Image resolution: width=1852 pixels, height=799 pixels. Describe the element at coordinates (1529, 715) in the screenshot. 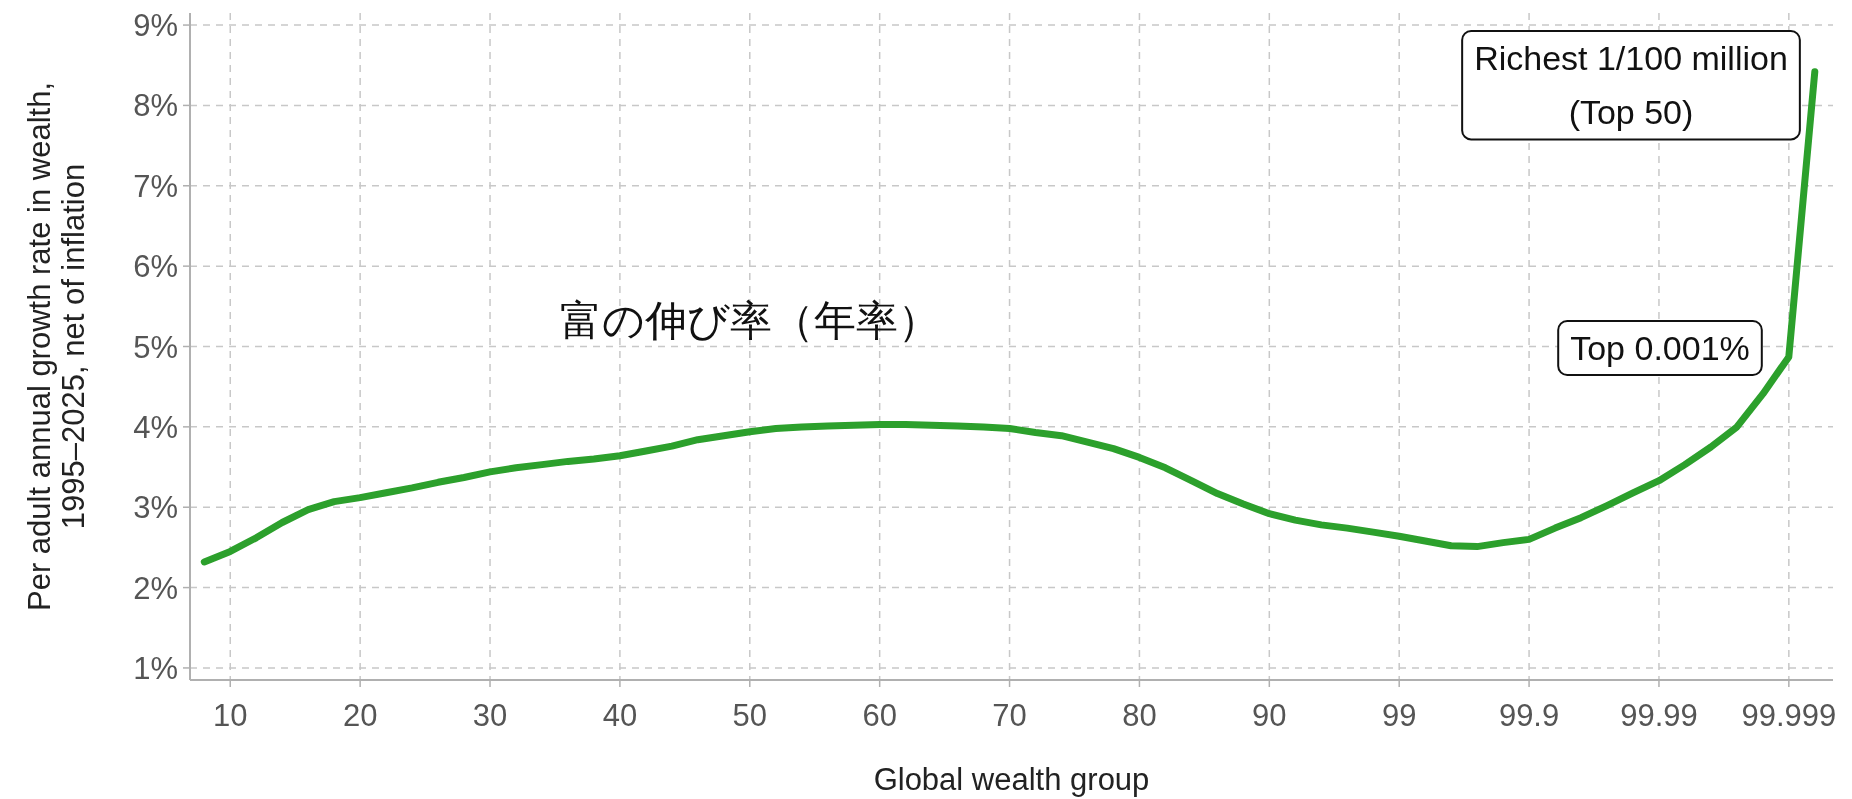

I see `x-tick-label: 99.9` at that location.